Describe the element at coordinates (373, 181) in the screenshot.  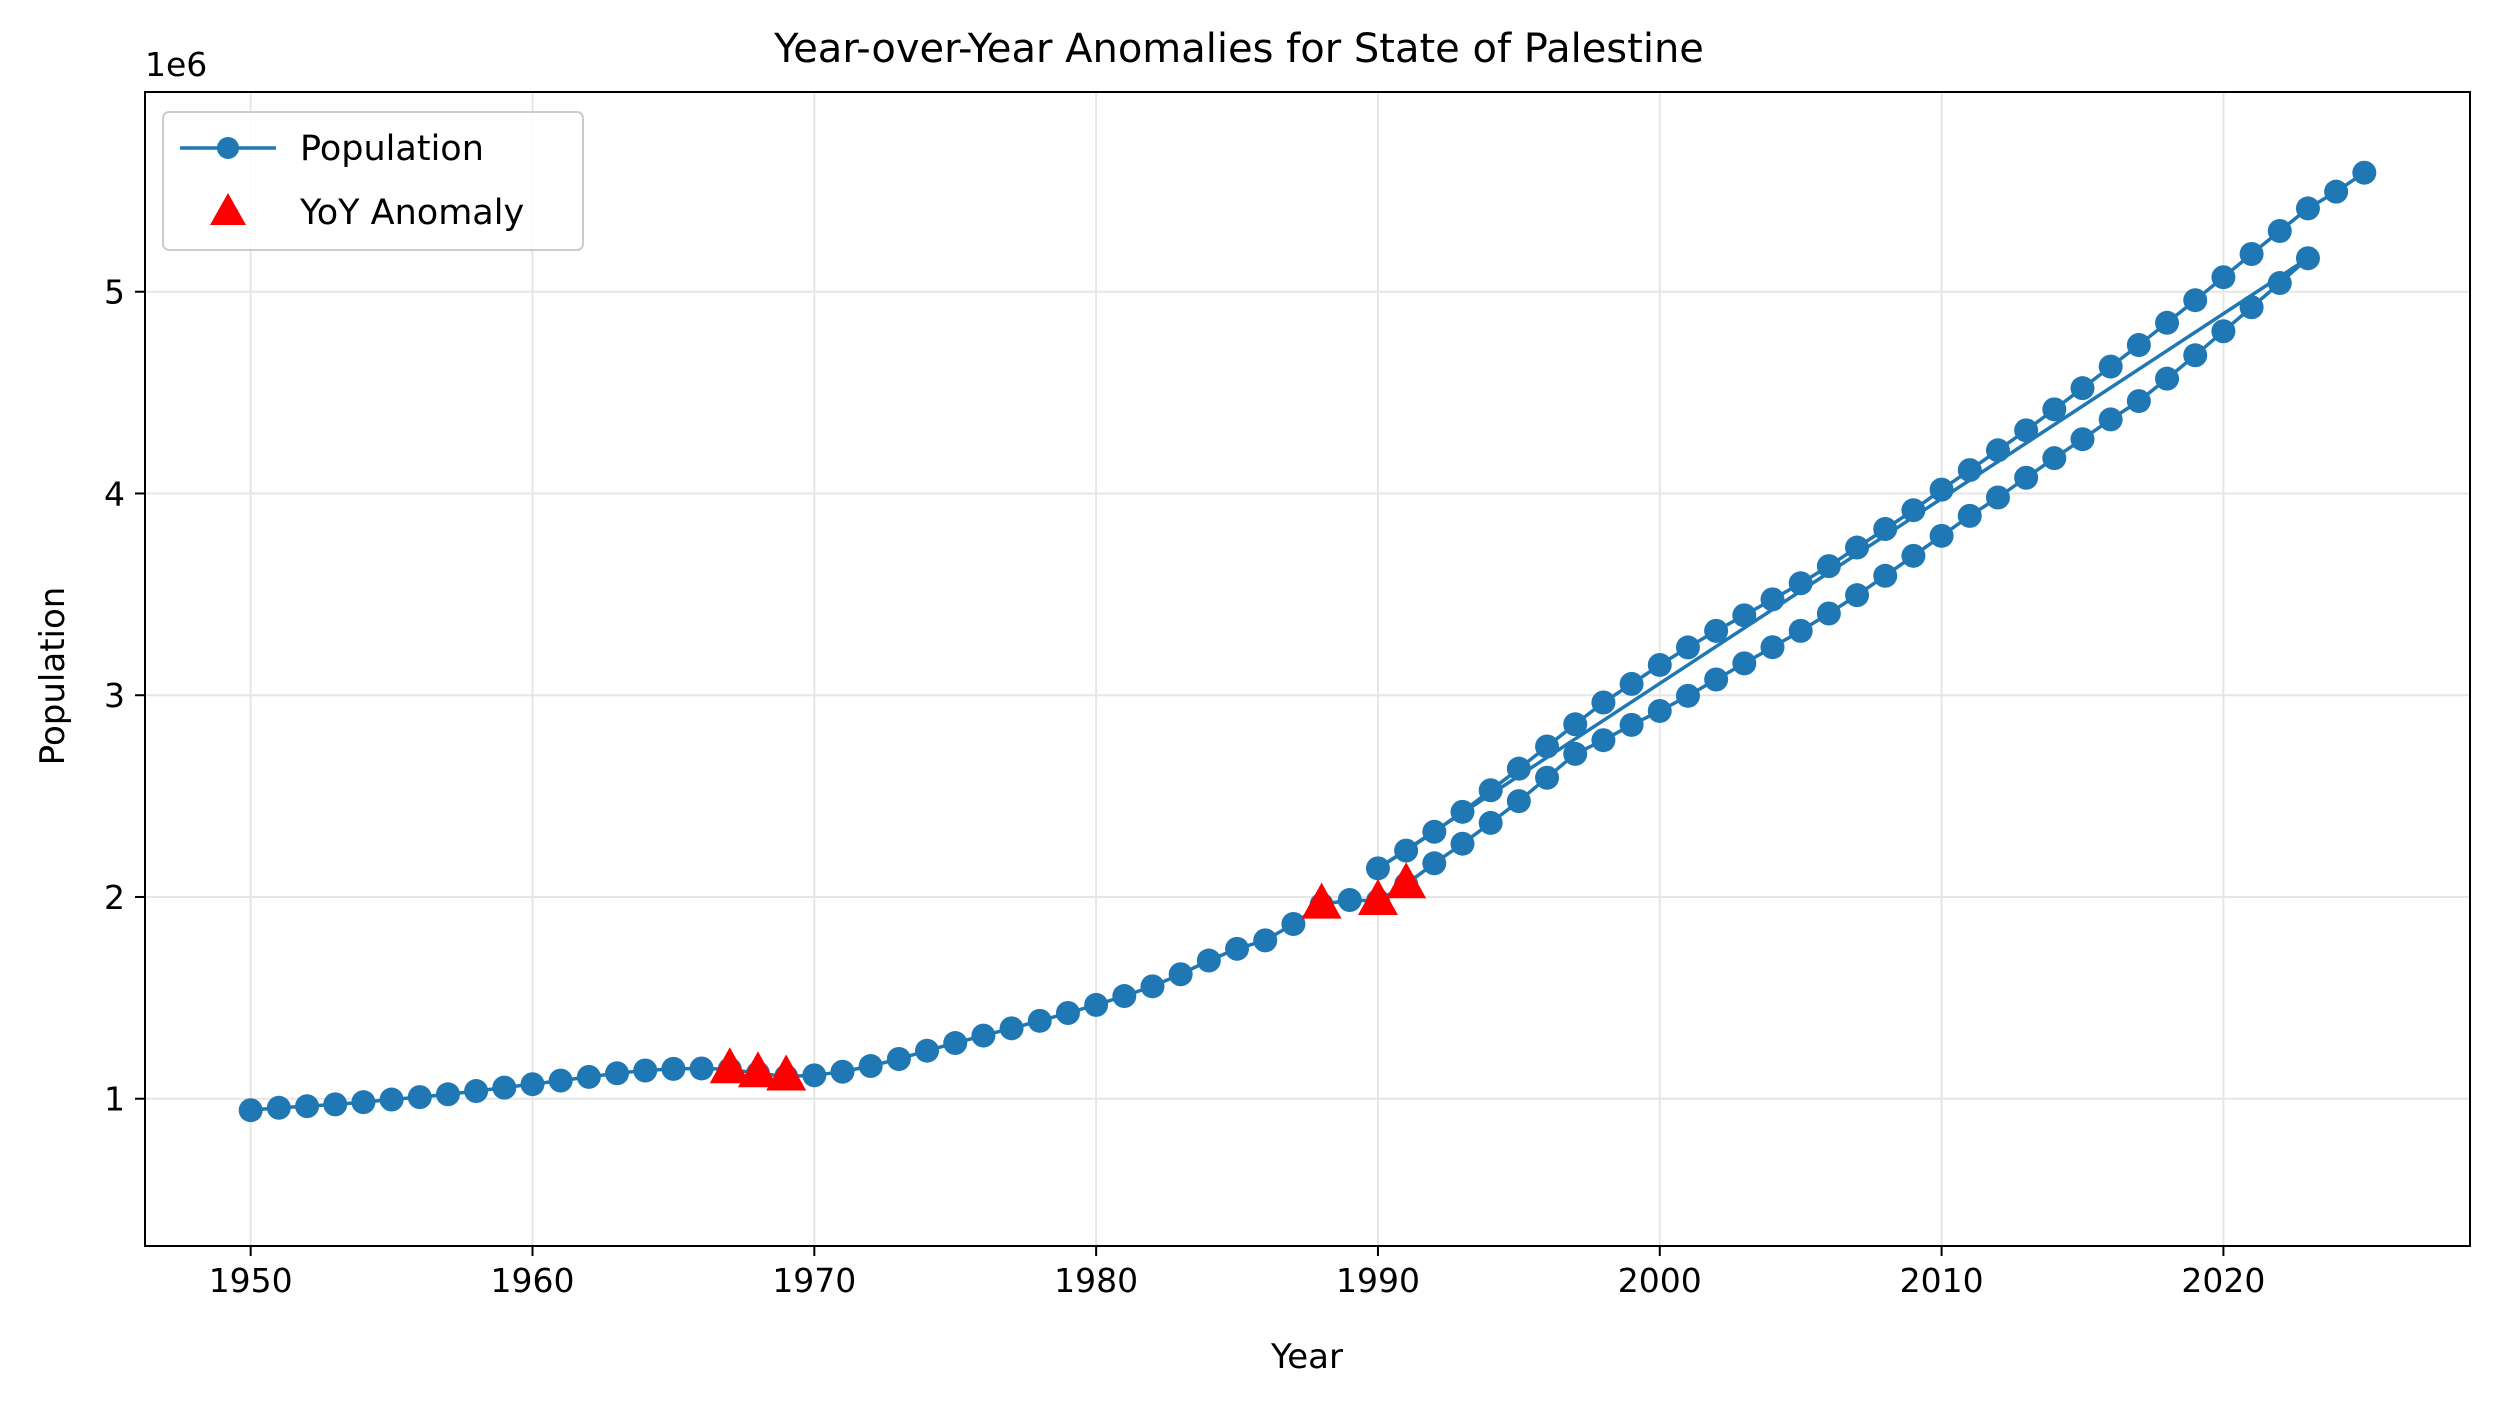
I see `legend: Population YoY Anomaly` at that location.